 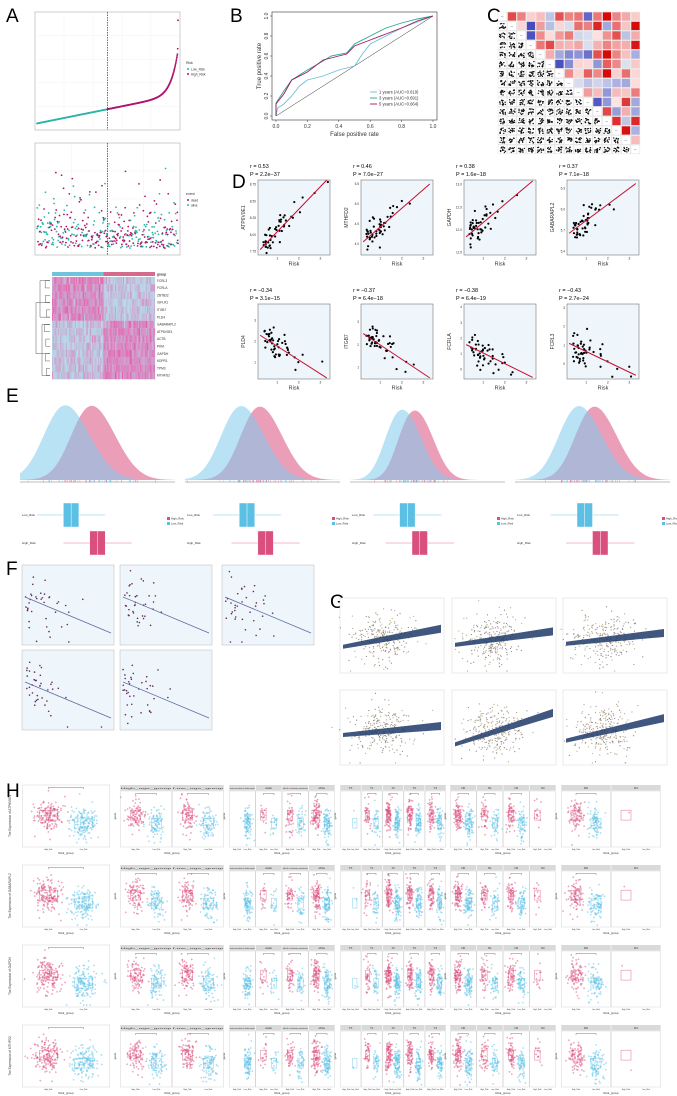 What do you see at coordinates (608, 259) in the screenshot?
I see `x-tick-label: 2` at bounding box center [608, 259].